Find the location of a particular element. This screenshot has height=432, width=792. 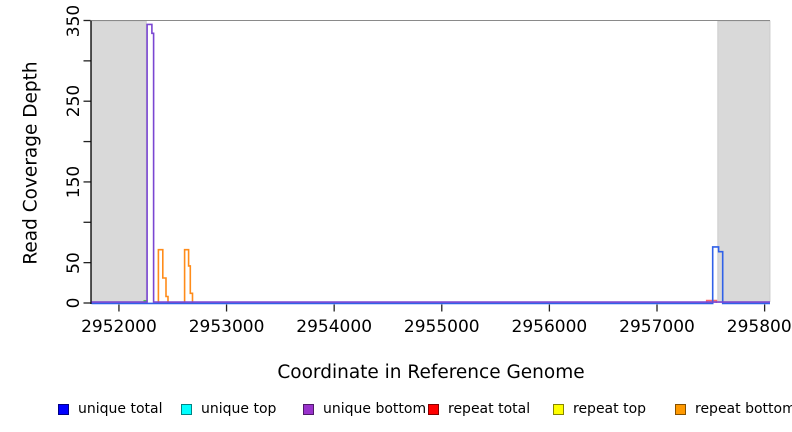

x-tick-label: 2954000 is located at coordinates (334, 327).